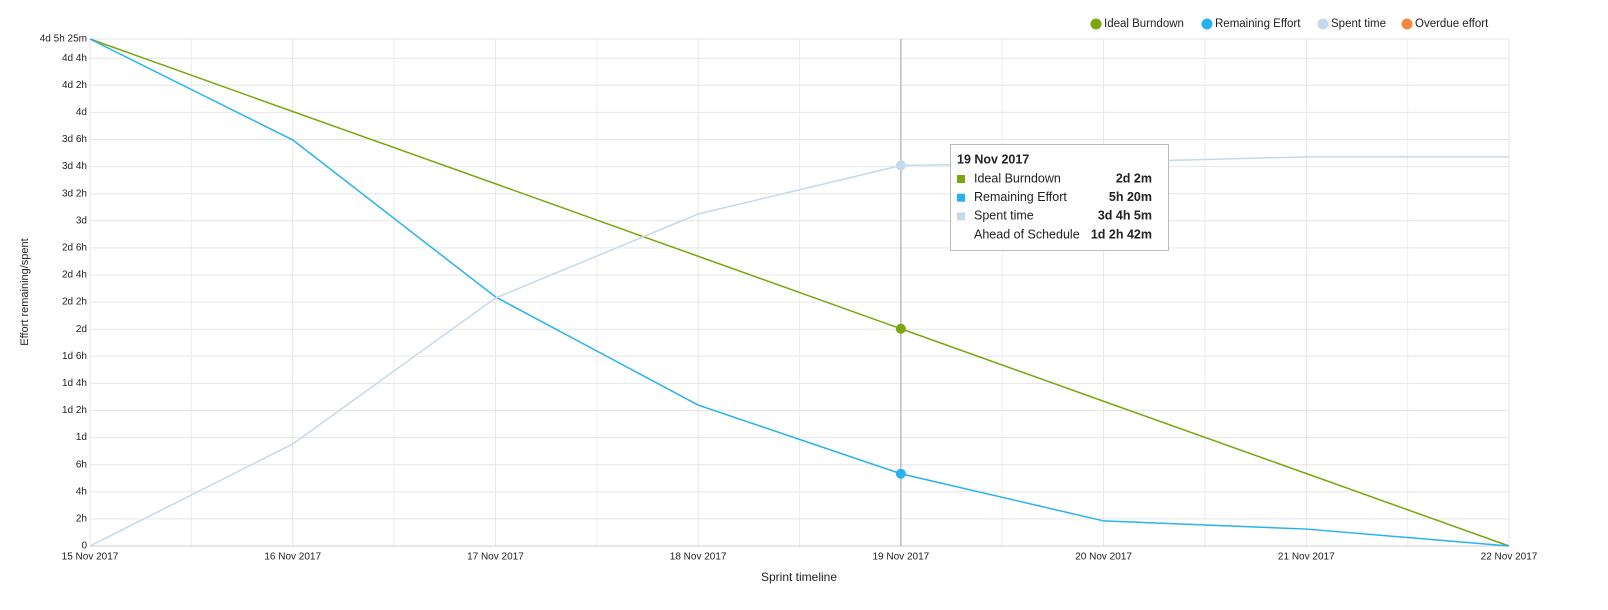 The height and width of the screenshot is (610, 1608). What do you see at coordinates (1134, 178) in the screenshot?
I see `tooltip-value: 2d 2m` at bounding box center [1134, 178].